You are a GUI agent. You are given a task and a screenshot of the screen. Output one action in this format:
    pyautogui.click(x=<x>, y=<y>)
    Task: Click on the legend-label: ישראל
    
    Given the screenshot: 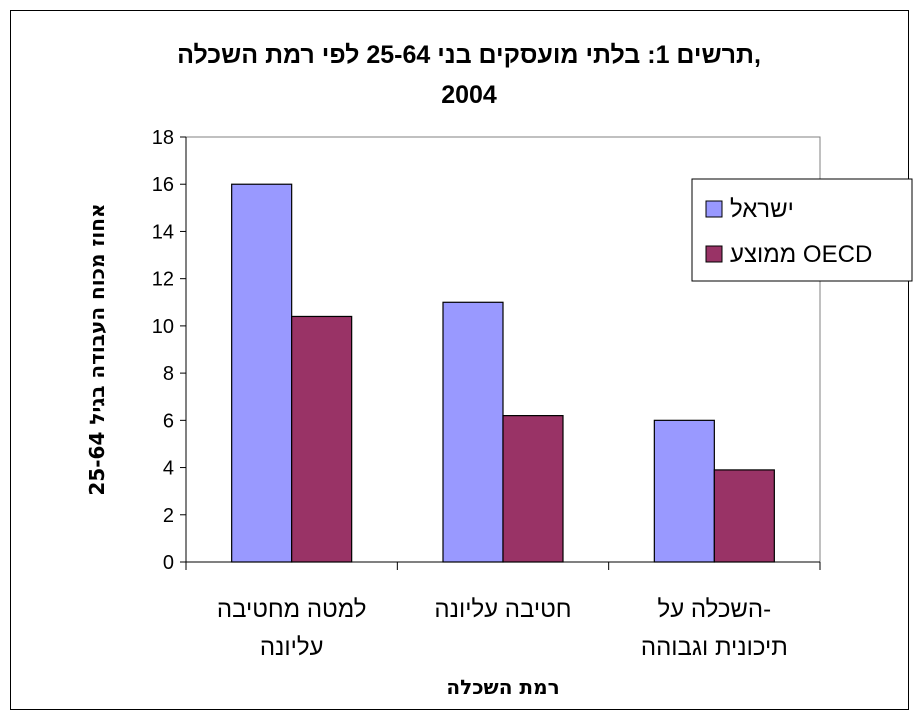 What is the action you would take?
    pyautogui.click(x=762, y=209)
    